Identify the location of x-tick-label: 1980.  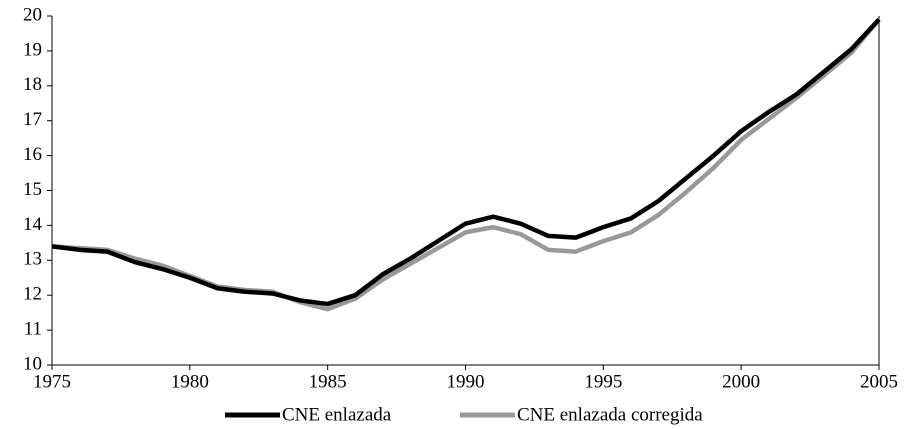
(190, 381).